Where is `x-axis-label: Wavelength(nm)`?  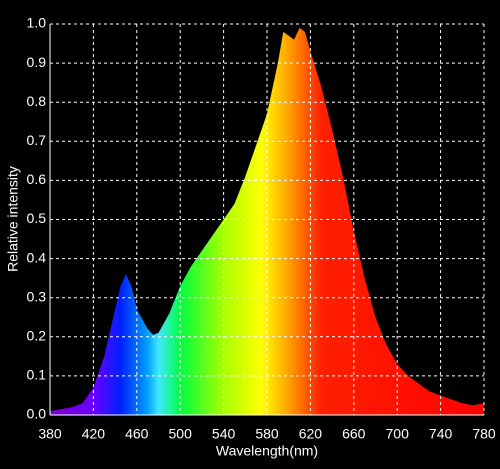 x-axis-label: Wavelength(nm) is located at coordinates (267, 451).